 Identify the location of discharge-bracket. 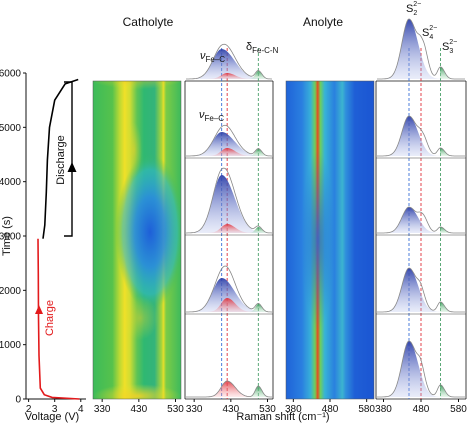
(68, 159).